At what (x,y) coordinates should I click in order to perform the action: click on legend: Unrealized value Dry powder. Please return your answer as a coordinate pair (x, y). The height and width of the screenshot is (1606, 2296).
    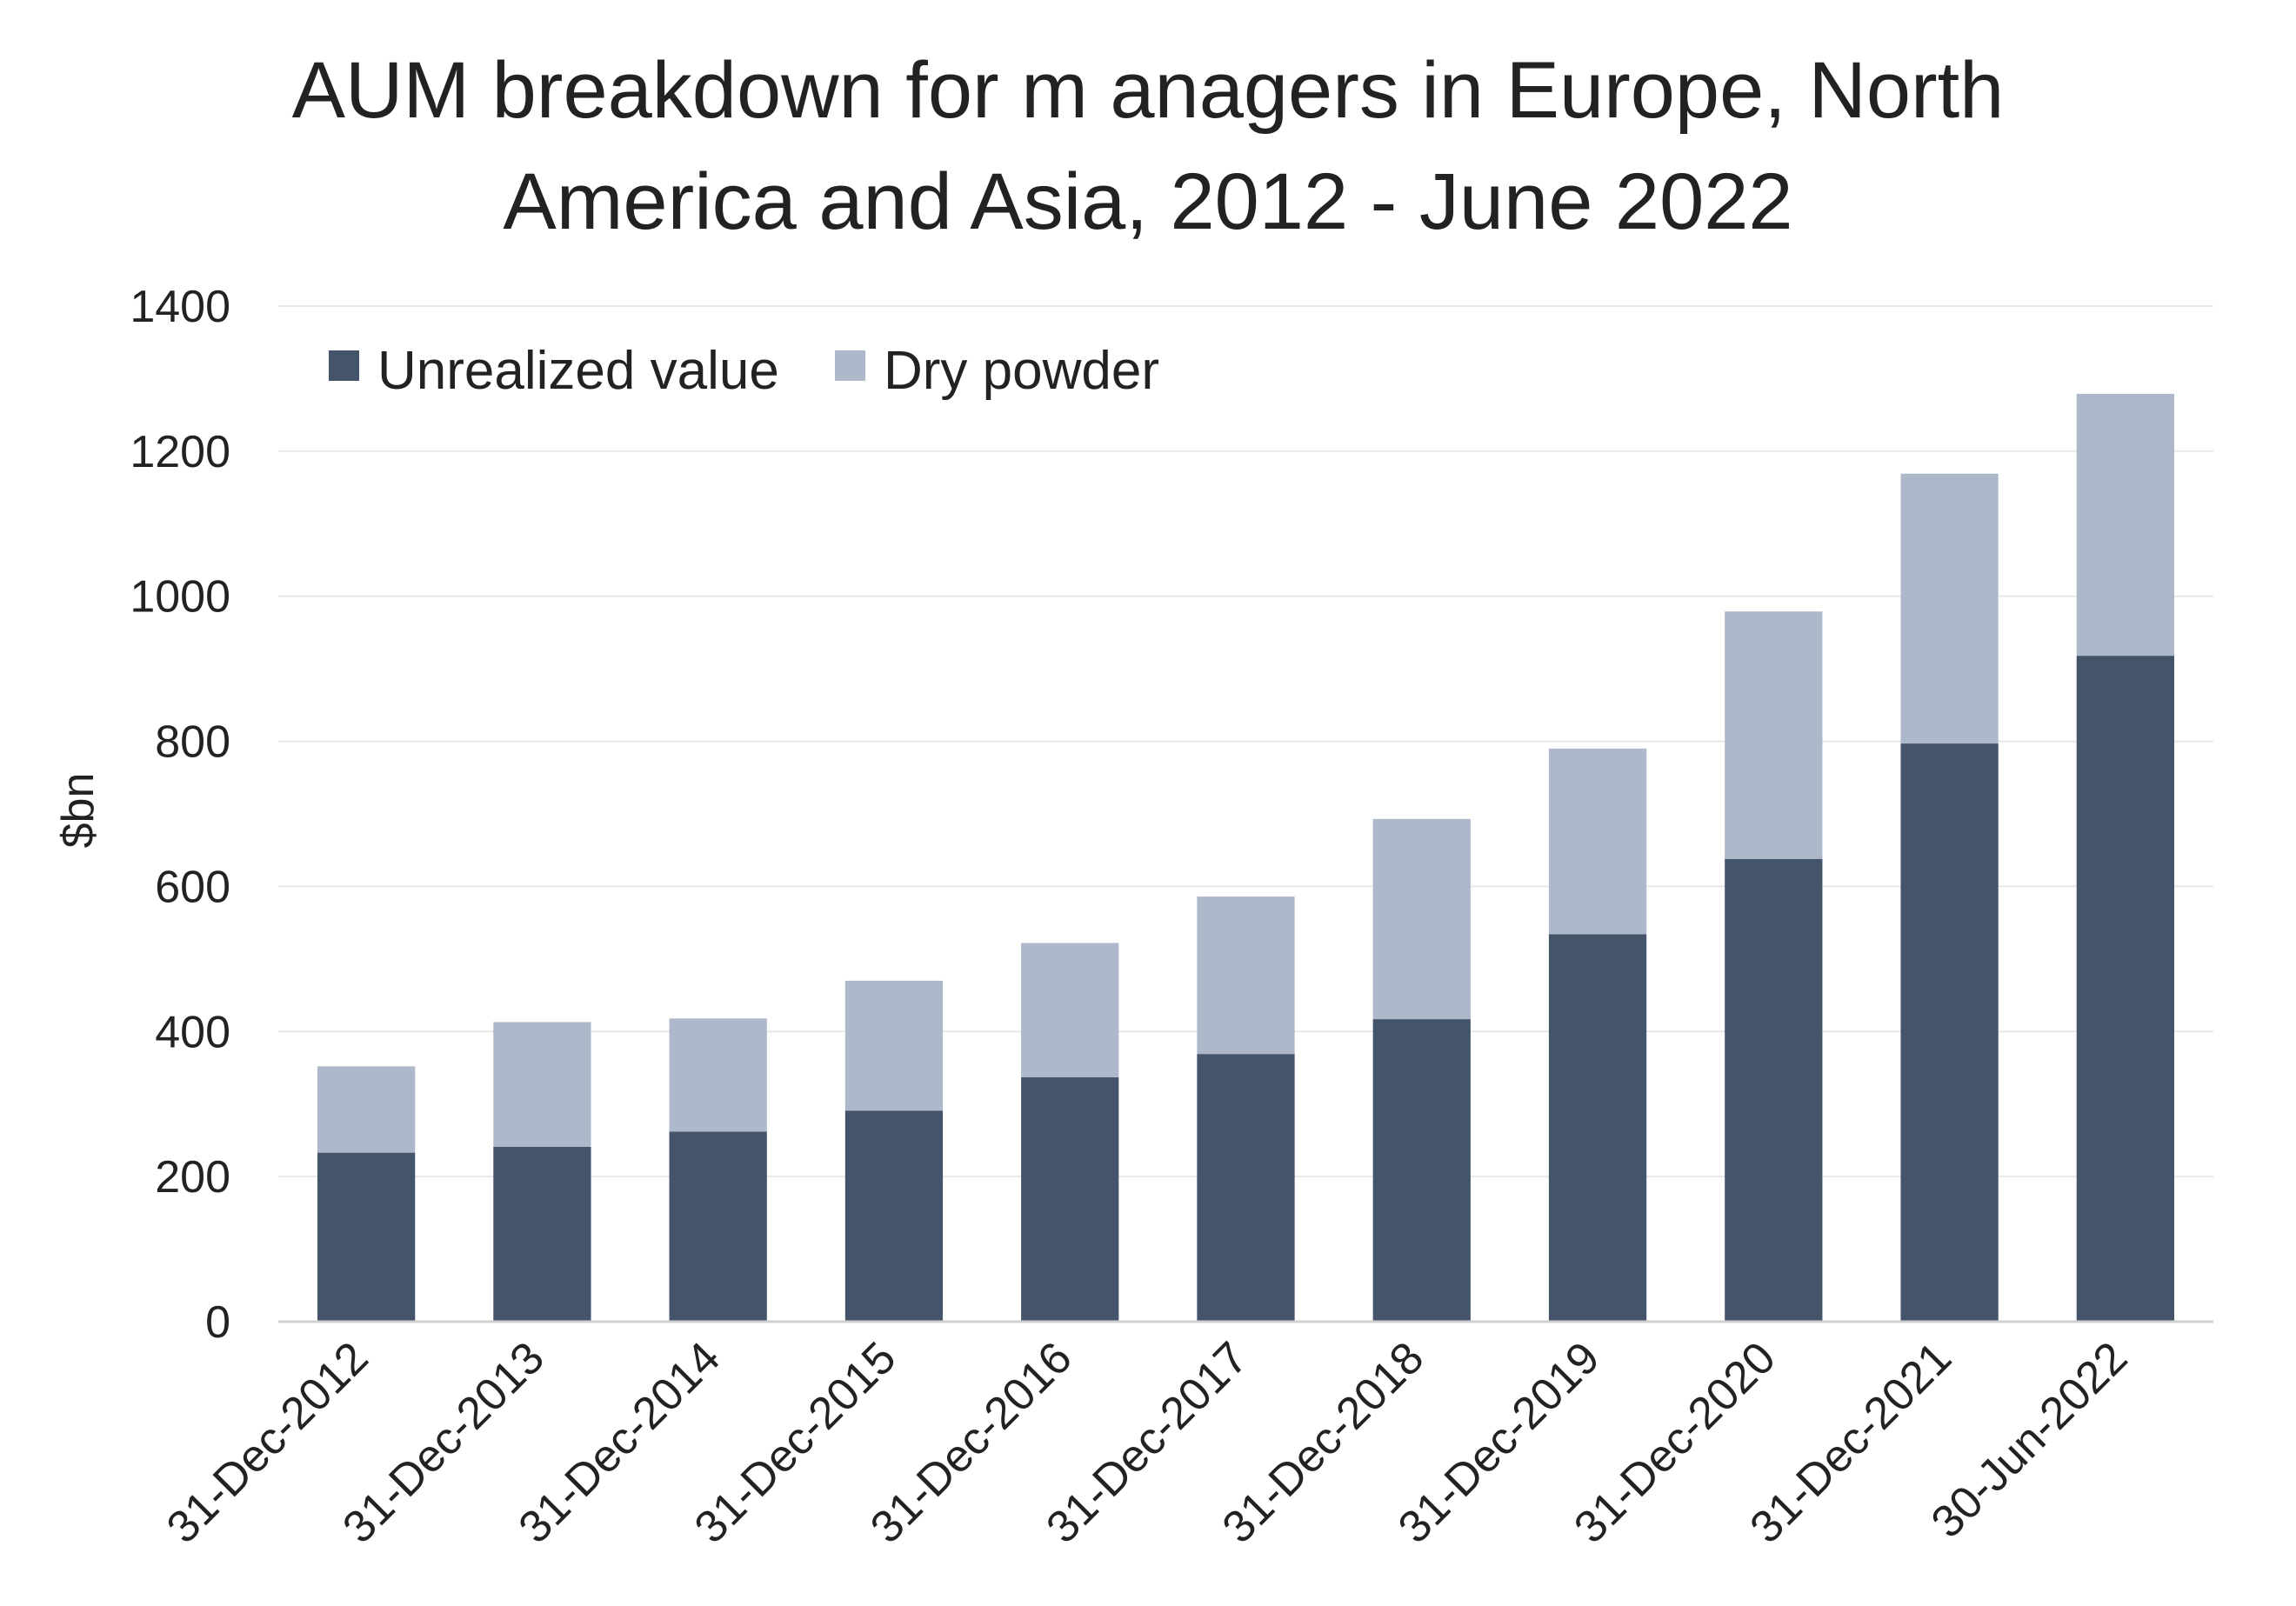
    Looking at the image, I should click on (744, 371).